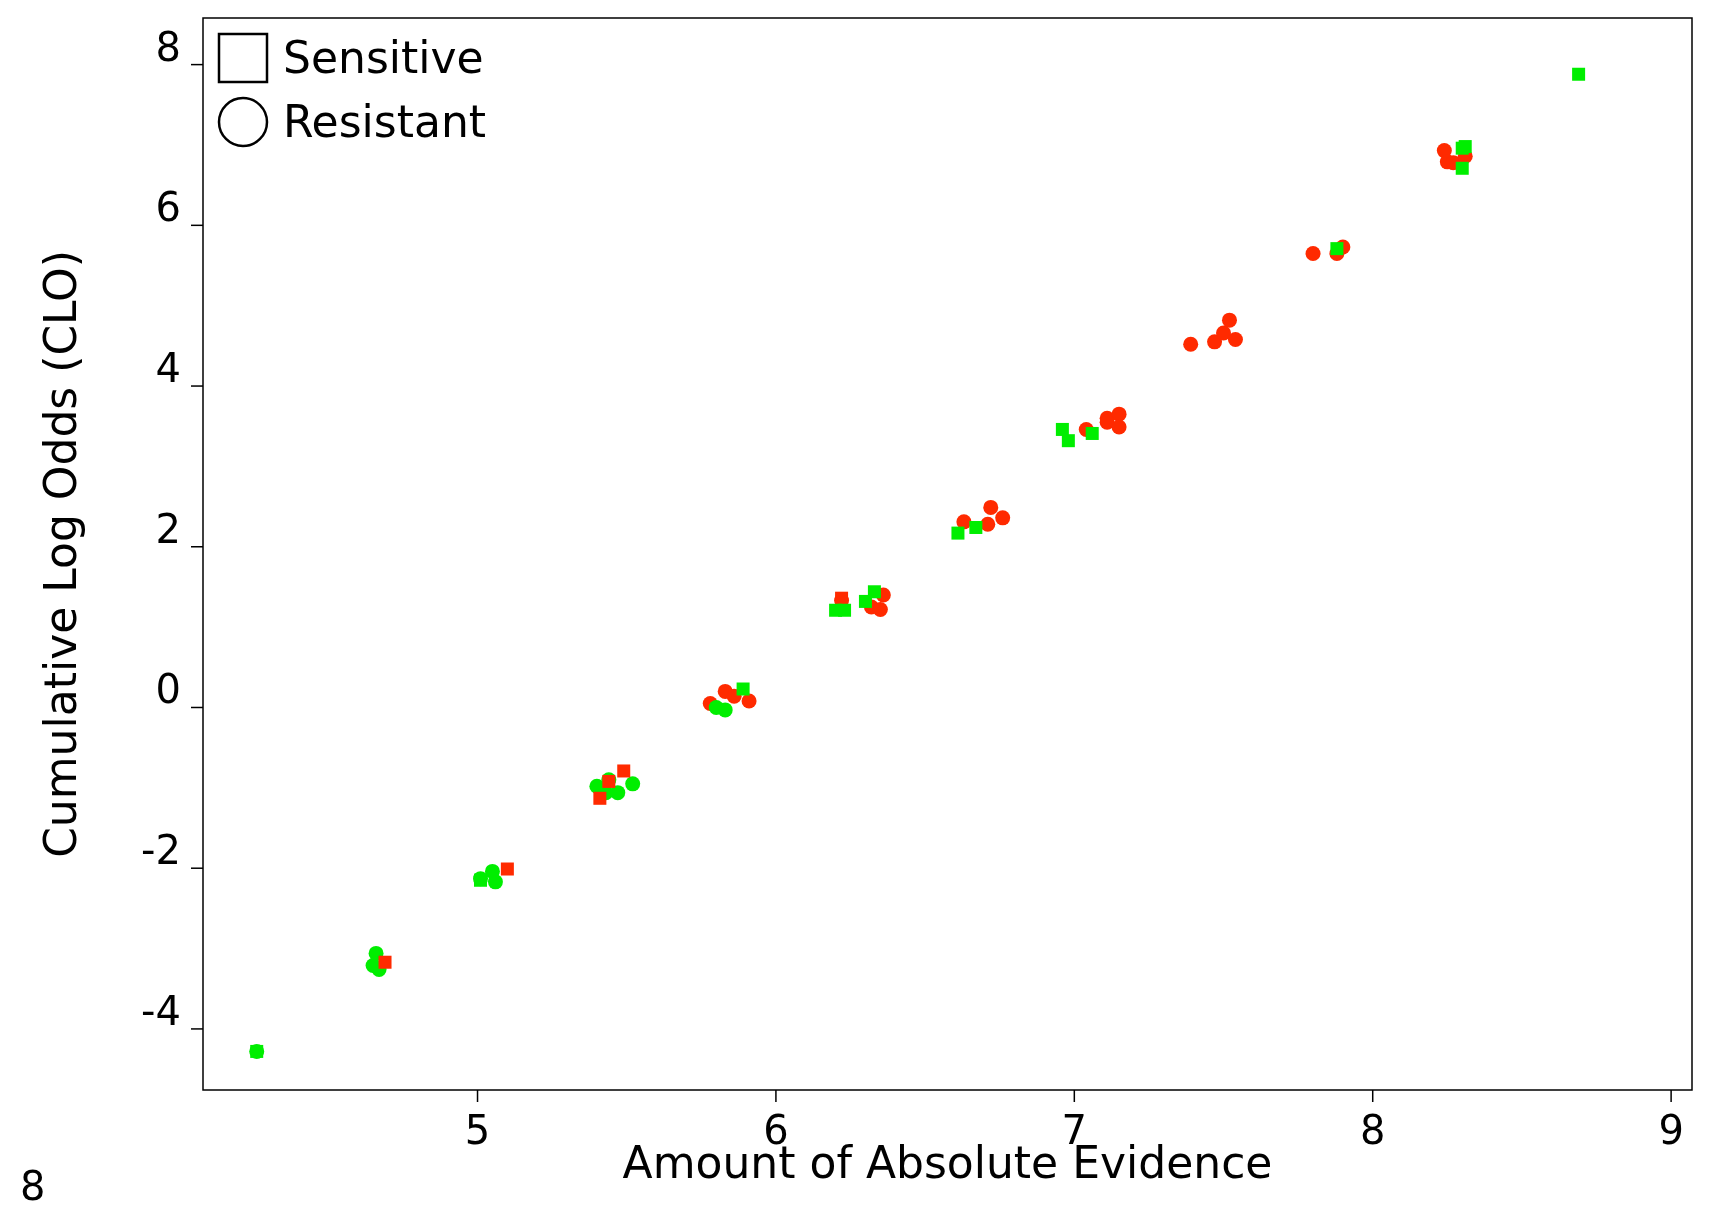 The width and height of the screenshot is (1714, 1212). I want to click on y-tick-label: 0, so click(168, 689).